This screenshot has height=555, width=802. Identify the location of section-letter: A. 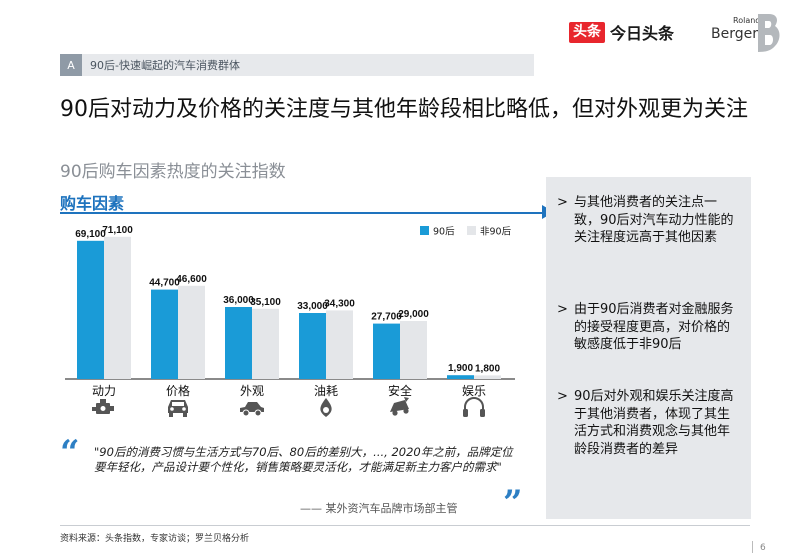
(71, 65).